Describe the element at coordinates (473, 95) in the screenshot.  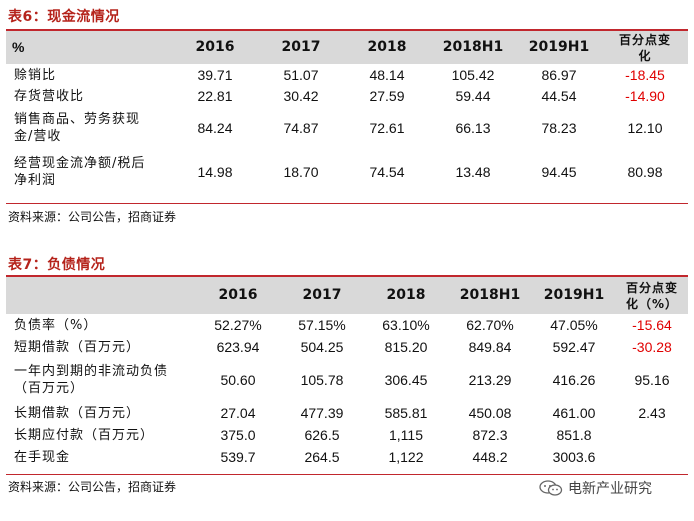
I see `row-value: 59.44` at that location.